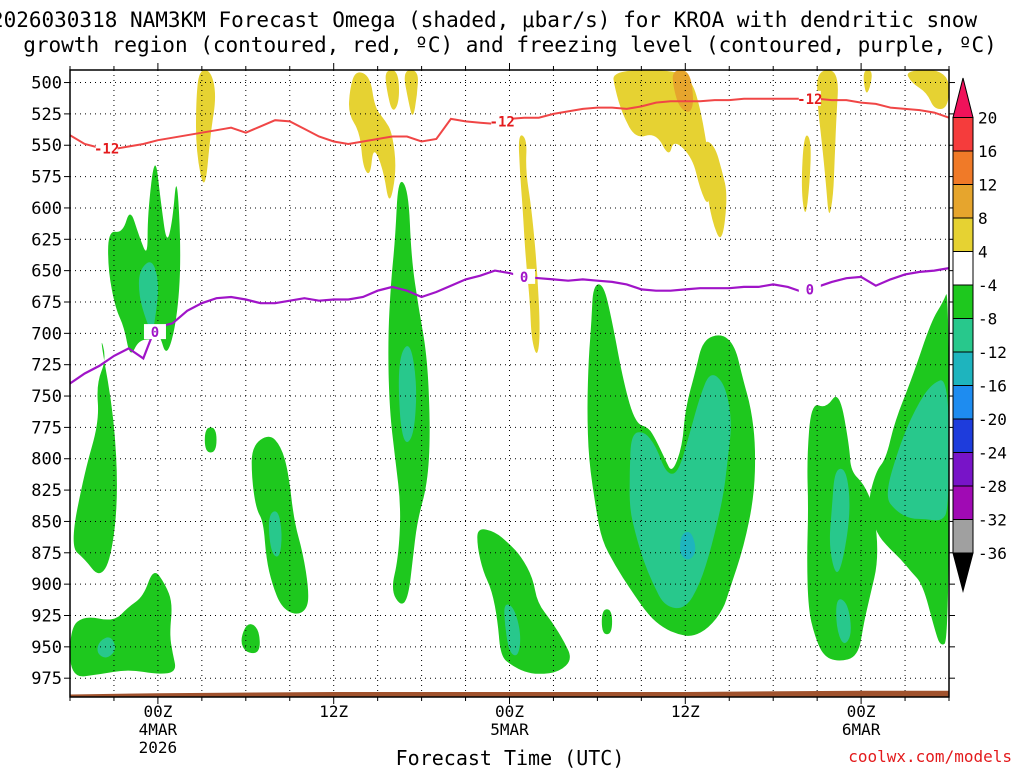 The image size is (1024, 768). Describe the element at coordinates (46, 491) in the screenshot. I see `y-tick-label: 825` at that location.